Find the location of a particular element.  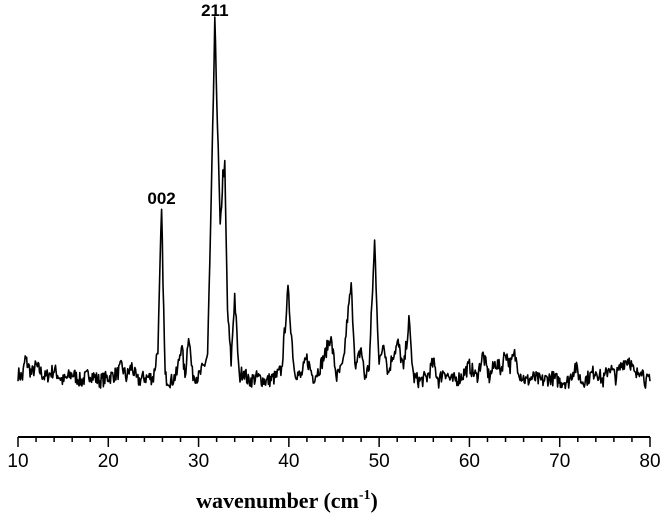

peak-label: 211 is located at coordinates (214, 10).